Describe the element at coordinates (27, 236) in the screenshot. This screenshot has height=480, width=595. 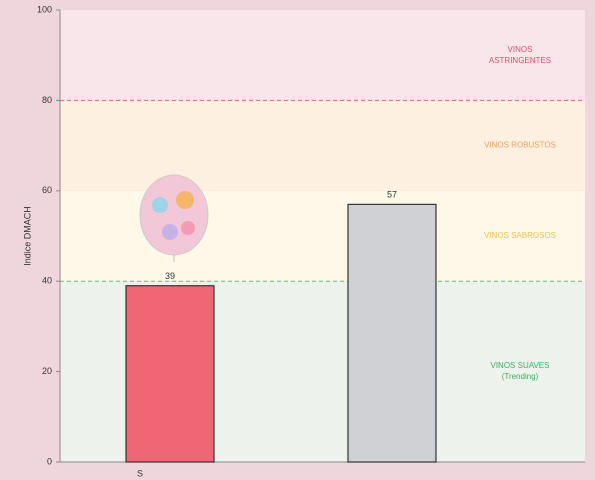
I see `y-axis-label: Indice DMACH` at that location.